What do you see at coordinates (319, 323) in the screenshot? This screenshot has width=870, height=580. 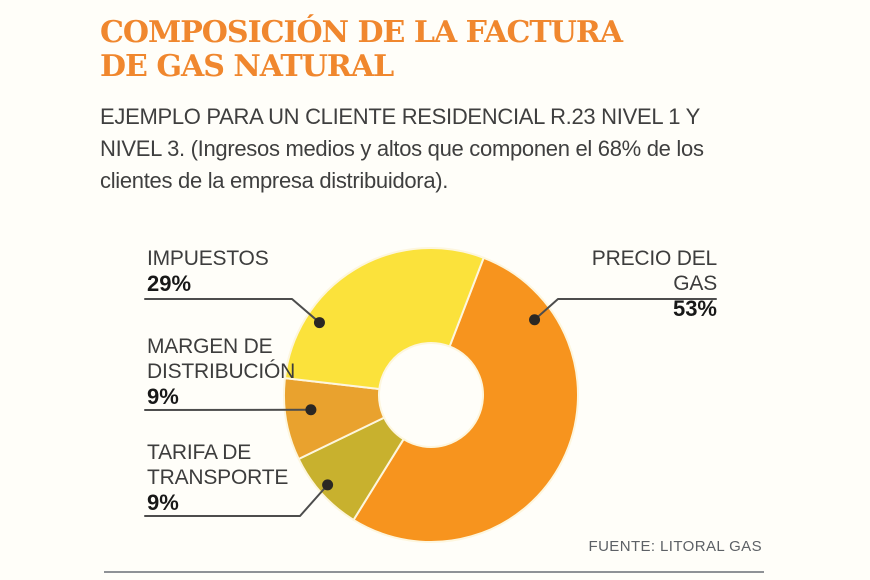 I see `callout-dot-impuestos` at bounding box center [319, 323].